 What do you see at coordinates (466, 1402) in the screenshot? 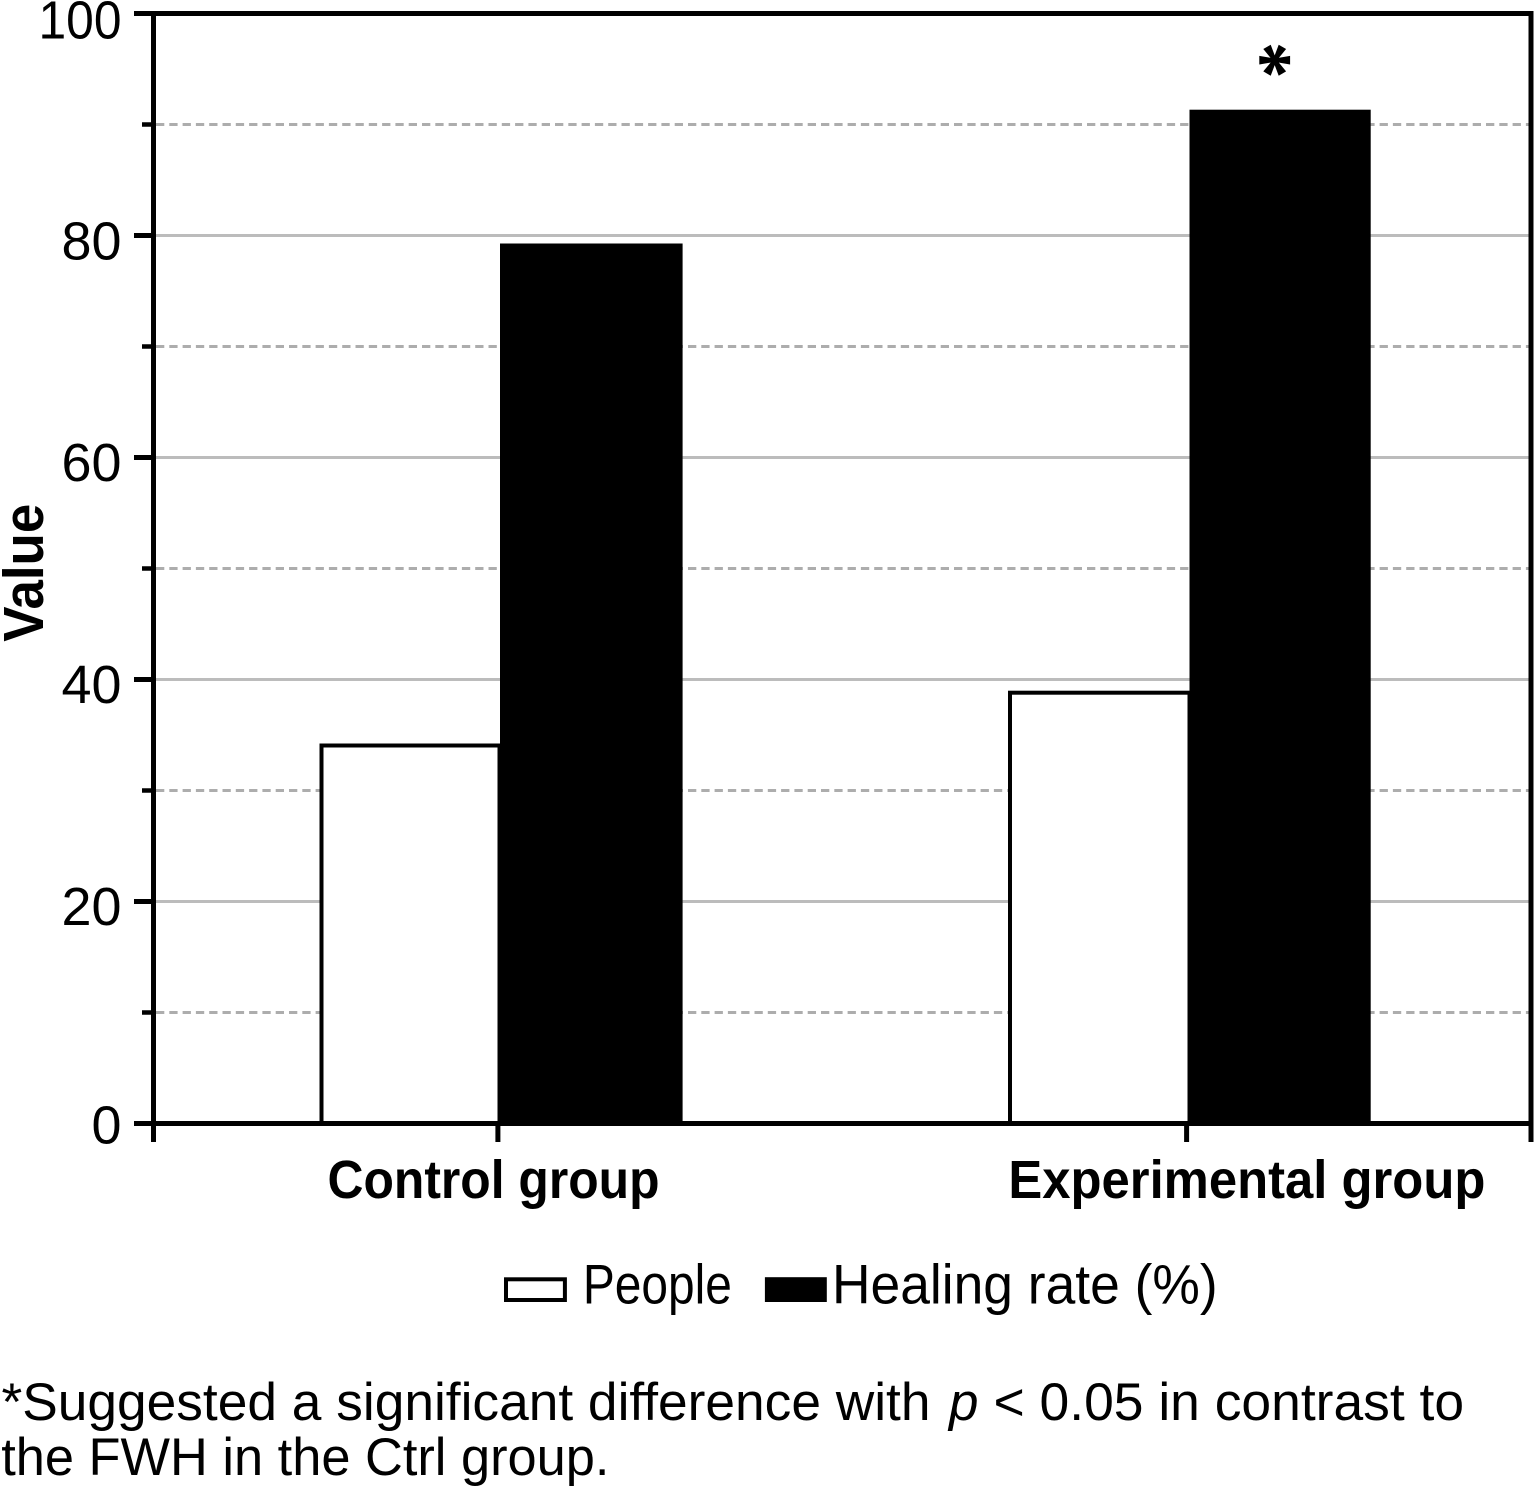
I see `svg-text:*Suggested a significant diffe: *Suggested a significant difference with` at bounding box center [466, 1402].